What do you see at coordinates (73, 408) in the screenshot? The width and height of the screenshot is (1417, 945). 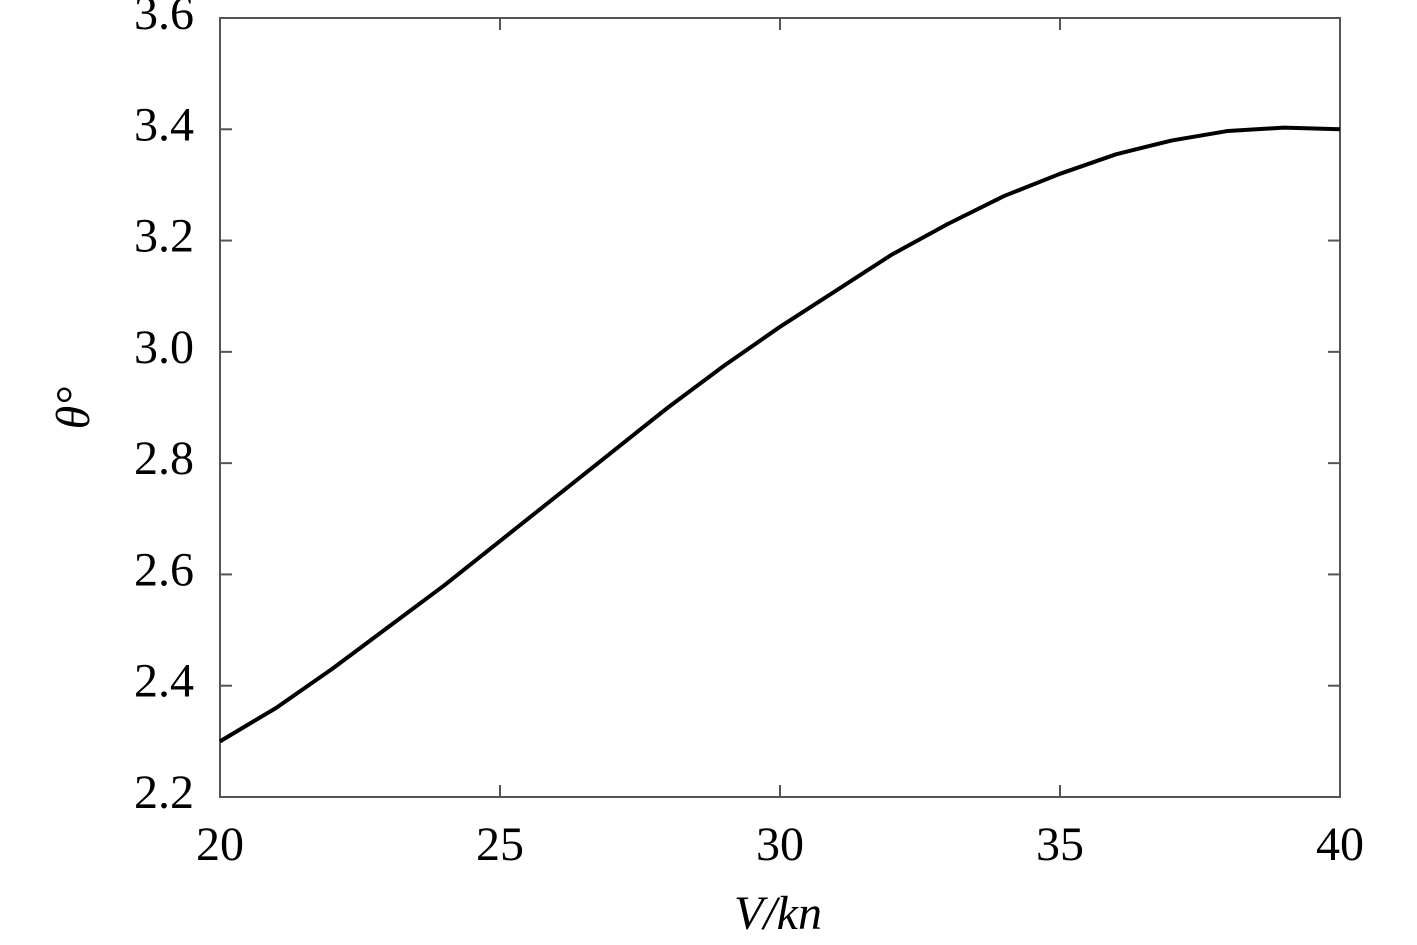 I see `y-axis-label: θ°` at bounding box center [73, 408].